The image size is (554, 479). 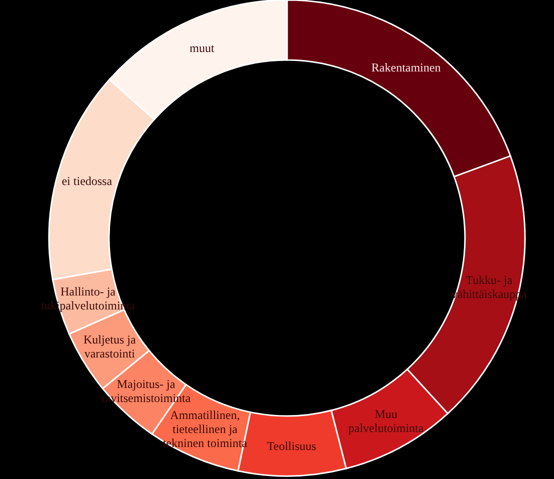 What do you see at coordinates (386, 420) in the screenshot?
I see `slice-label: Muu palvelutoiminta` at bounding box center [386, 420].